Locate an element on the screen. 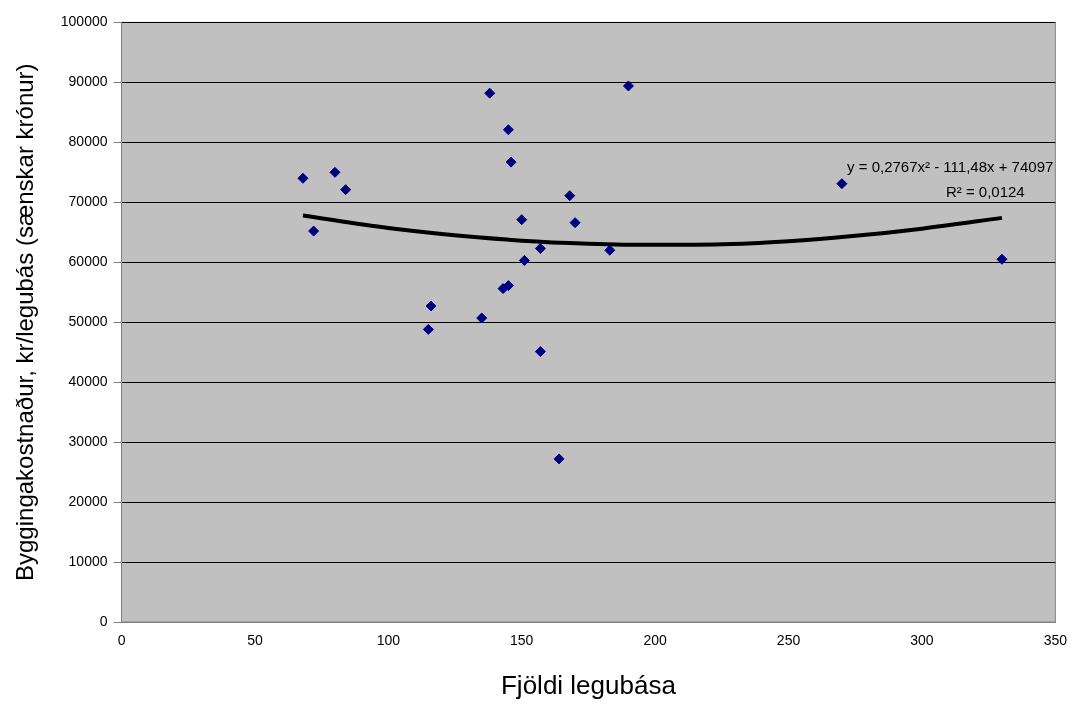 The height and width of the screenshot is (714, 1078). y-axis-title: Byggingakostnaður, kr/legubás (sænskar krónur) is located at coordinates (25, 322).